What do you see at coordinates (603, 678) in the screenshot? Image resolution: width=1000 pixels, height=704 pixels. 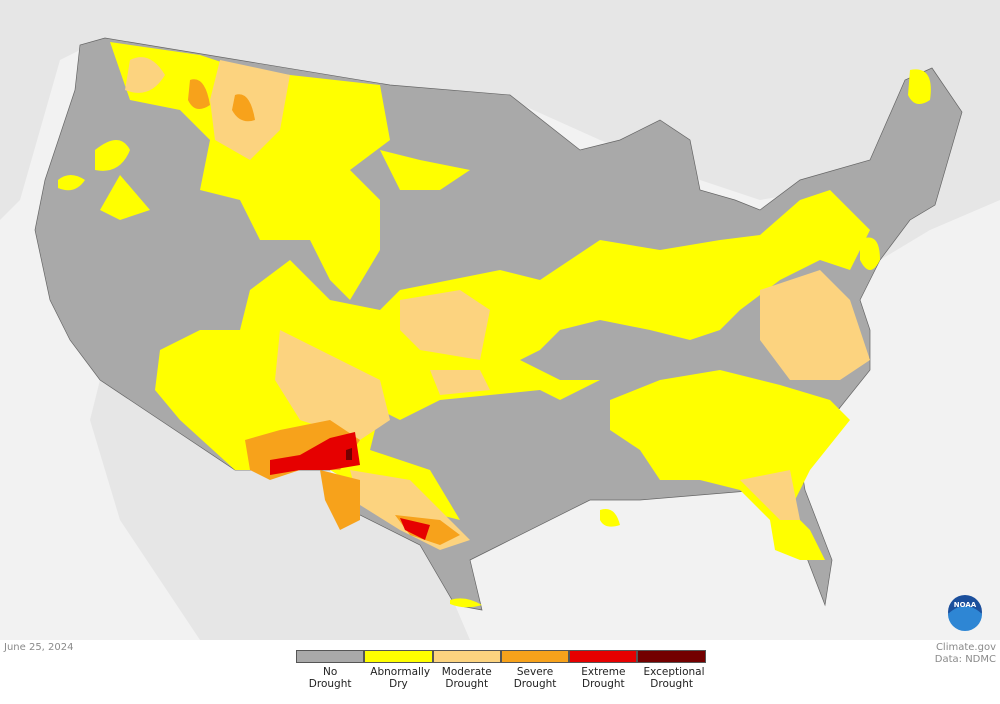 I see `legend-label: Extreme Drought` at bounding box center [603, 678].